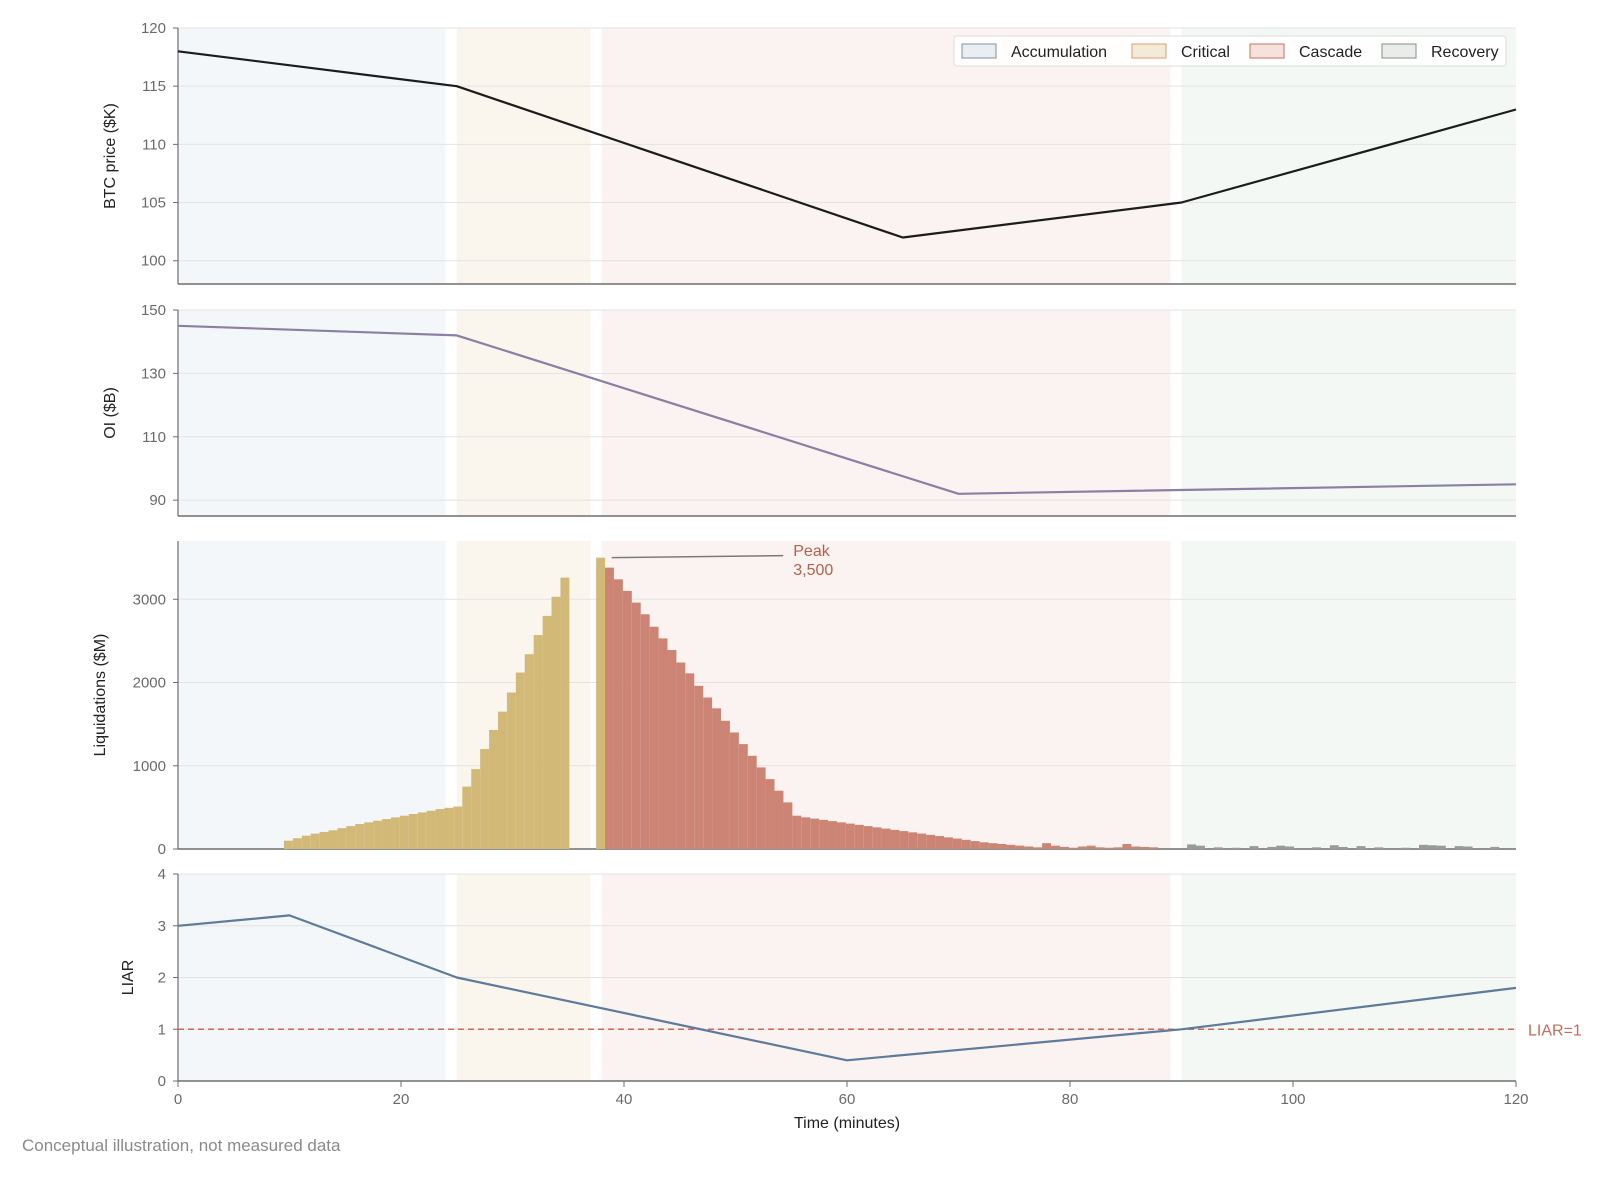 This screenshot has width=1600, height=1201. What do you see at coordinates (100, 695) in the screenshot?
I see `y-axis-label: Liquidations ($M)` at bounding box center [100, 695].